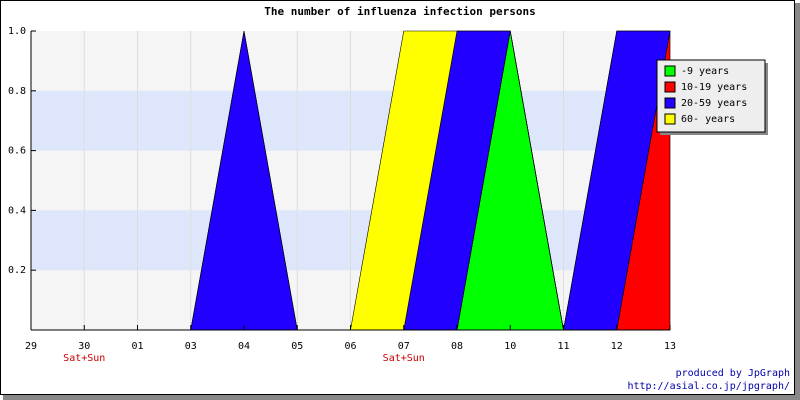  I want to click on y-tick-label: 0.4, so click(17, 210).